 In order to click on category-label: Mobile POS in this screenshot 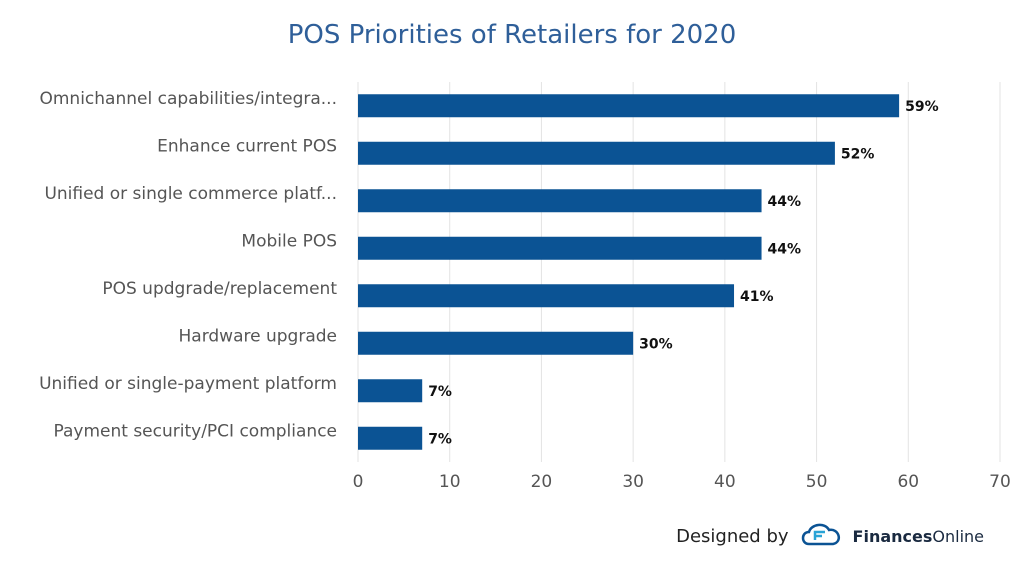, I will do `click(289, 241)`.